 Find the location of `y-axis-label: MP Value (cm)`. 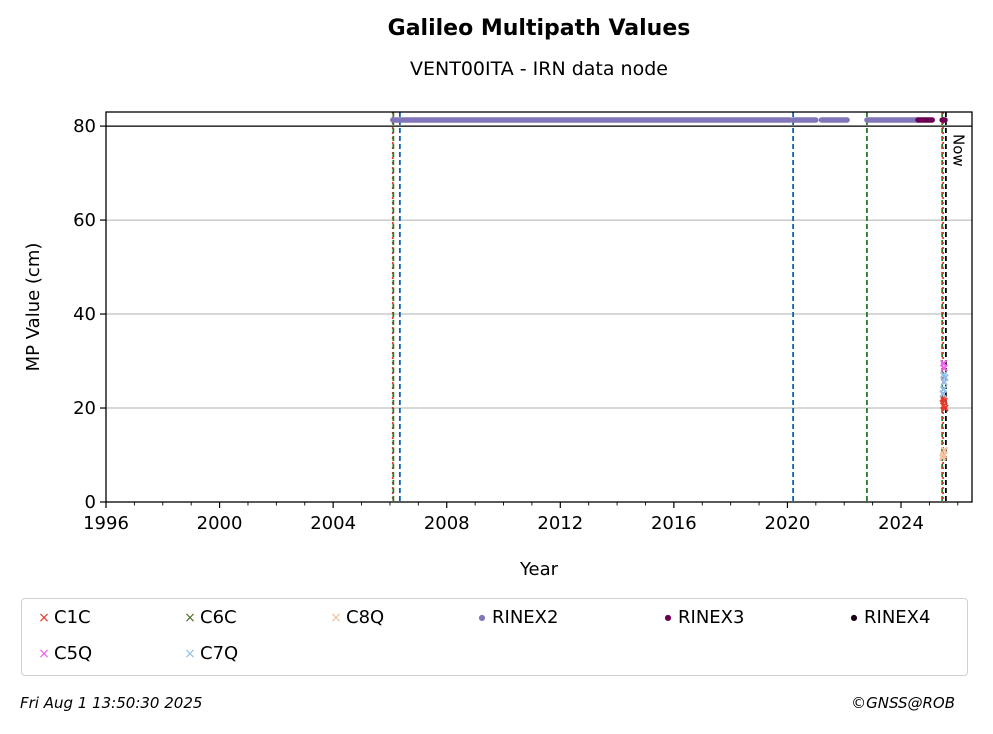

y-axis-label: MP Value (cm) is located at coordinates (33, 307).